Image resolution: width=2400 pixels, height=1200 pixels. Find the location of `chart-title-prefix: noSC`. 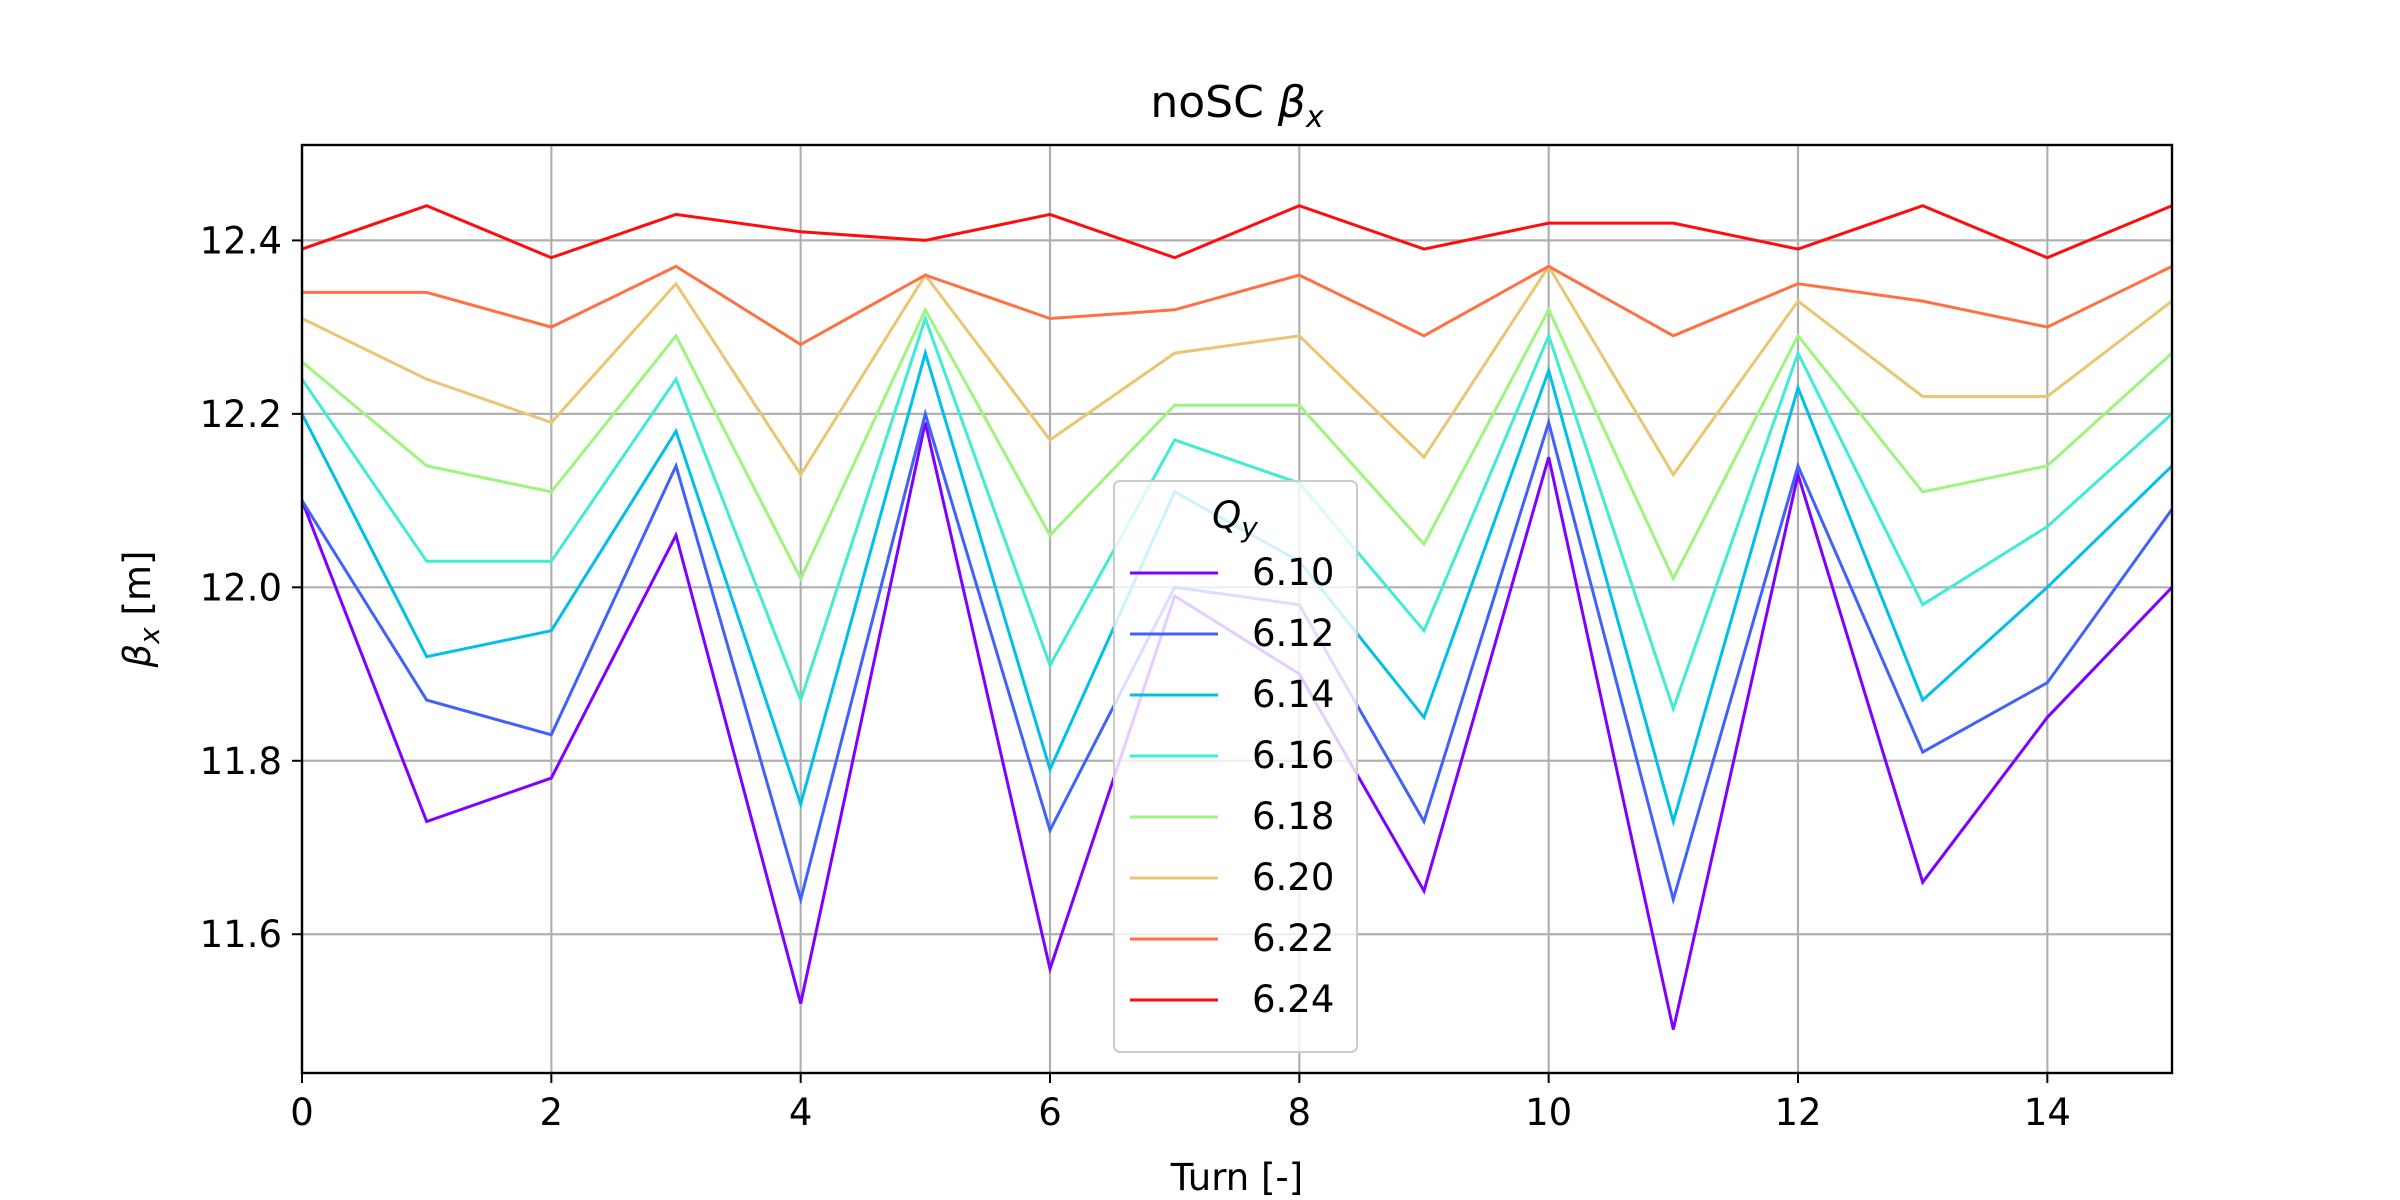

chart-title-prefix: noSC is located at coordinates (1206, 102).